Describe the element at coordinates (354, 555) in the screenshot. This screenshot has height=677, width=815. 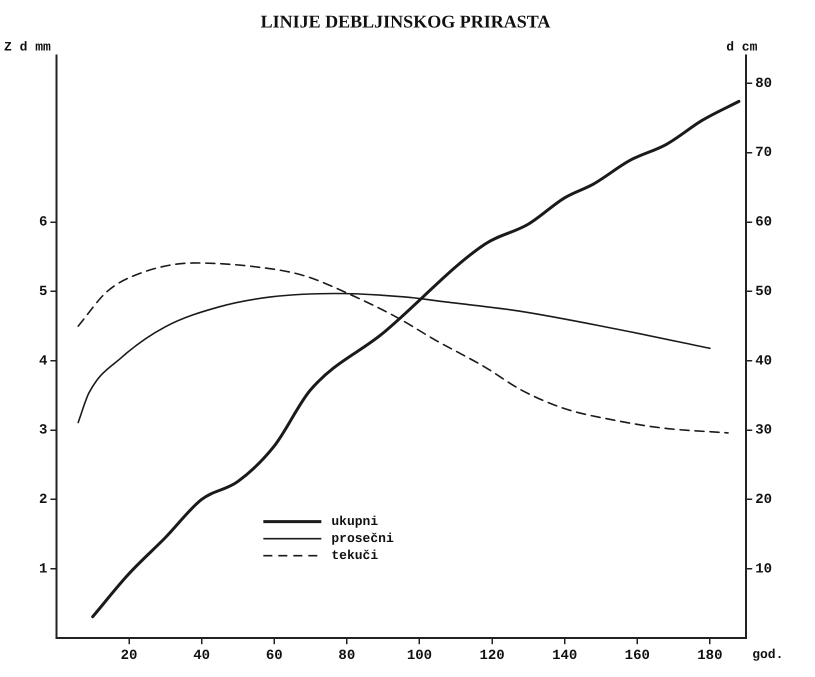
I see `legend-label: tekuči` at that location.